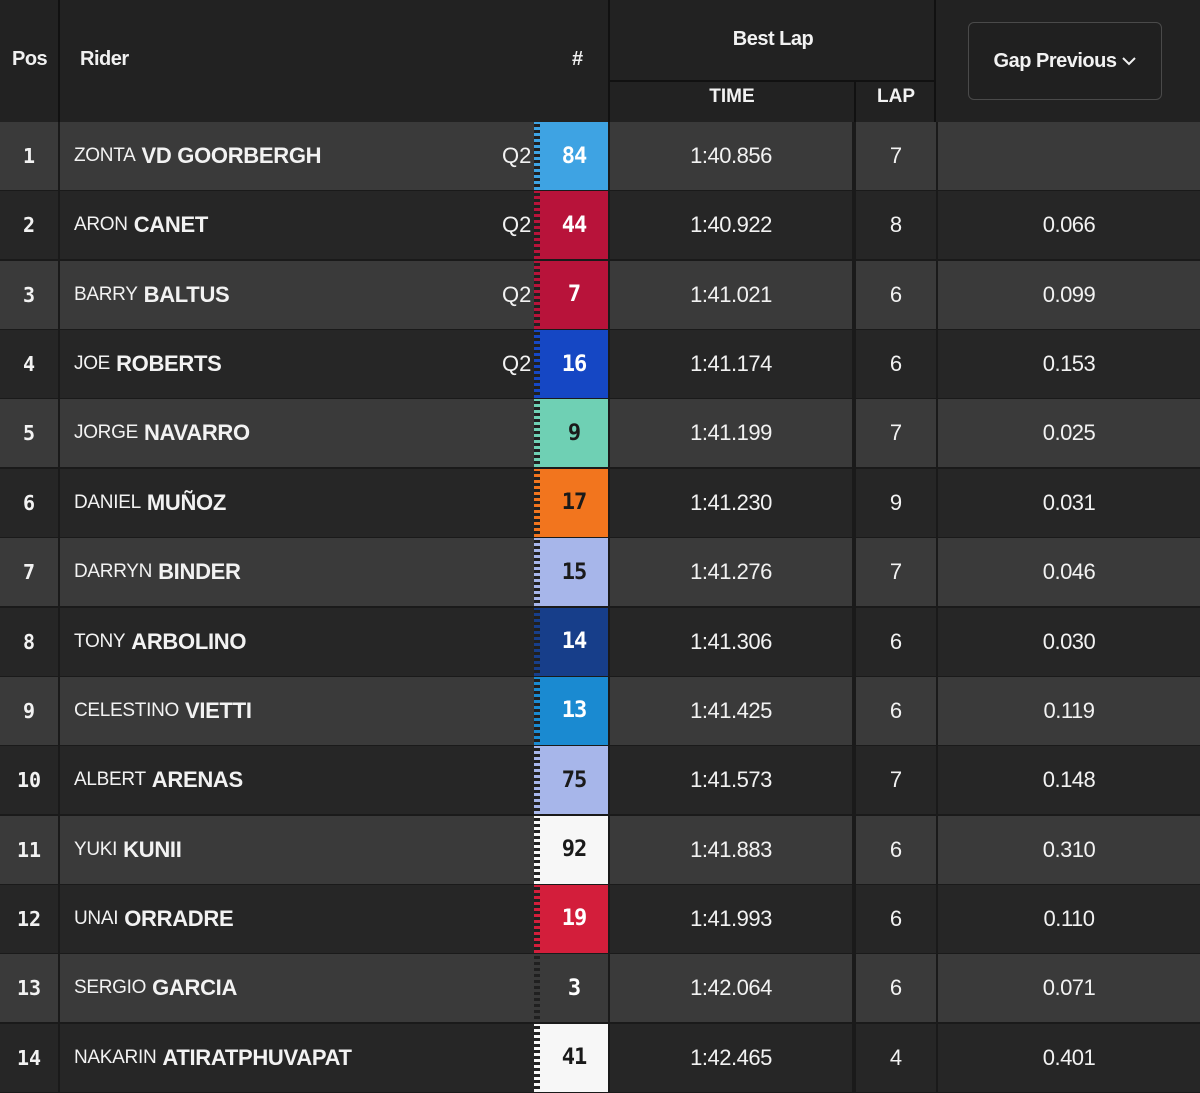  What do you see at coordinates (314, 780) in the screenshot?
I see `rider-cell: ALBERT ARENAS P` at bounding box center [314, 780].